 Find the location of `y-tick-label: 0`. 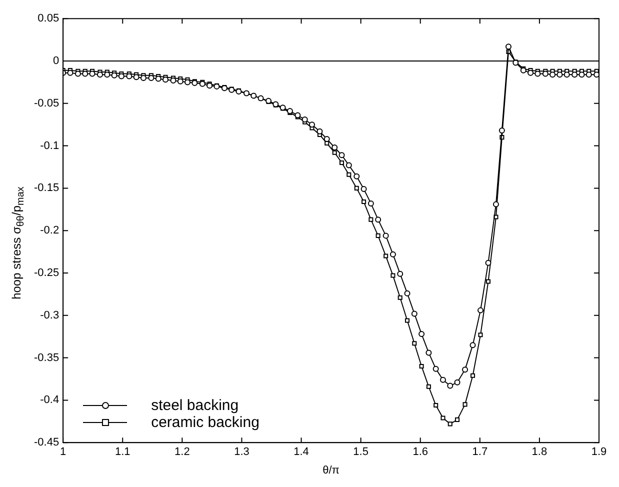

y-tick-label: 0 is located at coordinates (56, 61).